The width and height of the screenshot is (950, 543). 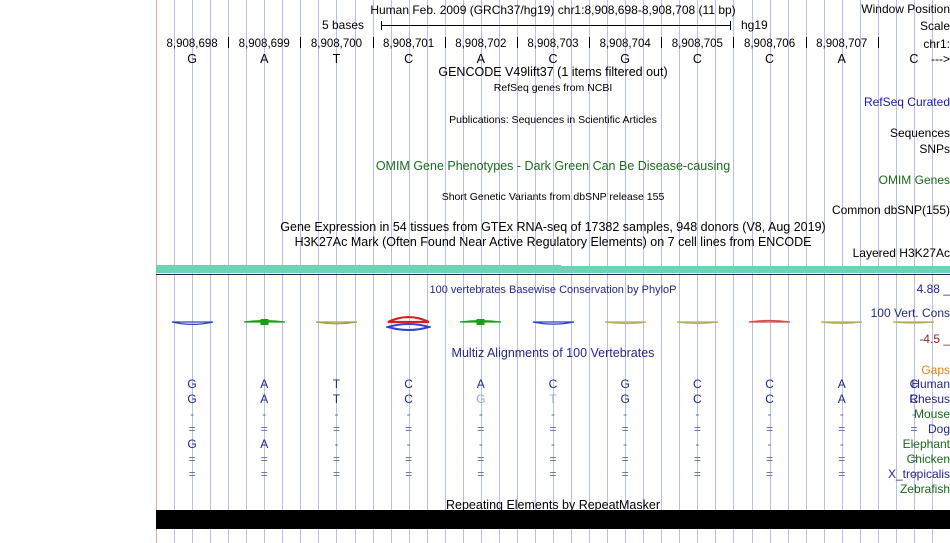 What do you see at coordinates (553, 274) in the screenshot?
I see `h3k27ac-baseline` at bounding box center [553, 274].